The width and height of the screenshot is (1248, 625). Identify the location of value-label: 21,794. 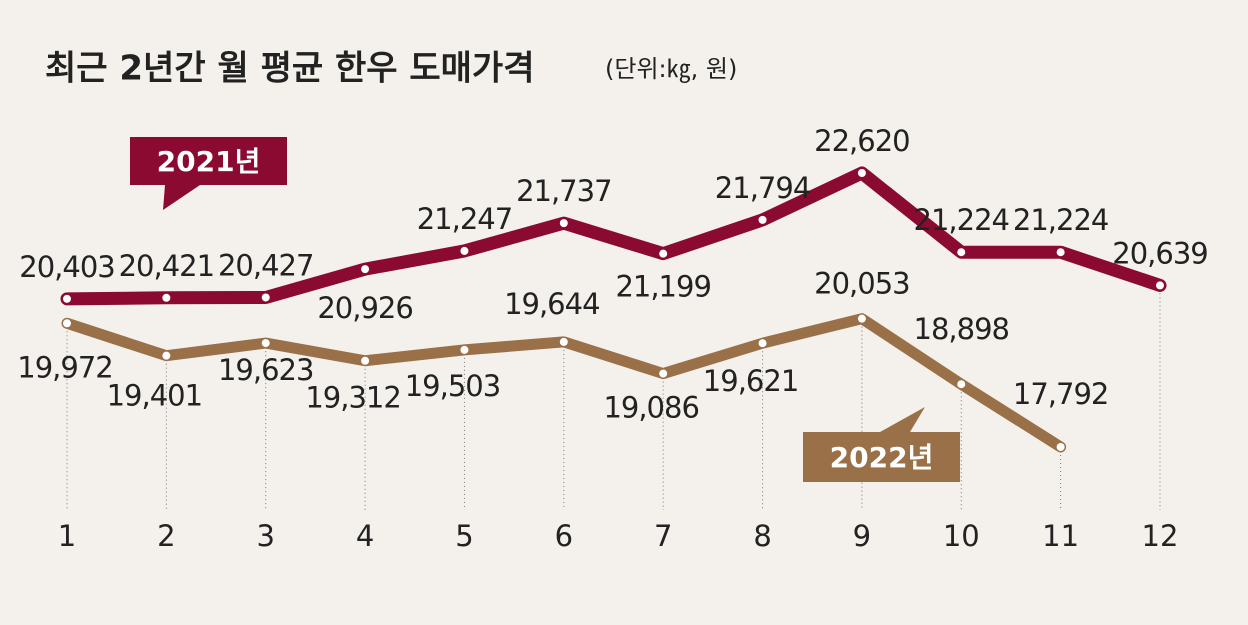
(762, 188).